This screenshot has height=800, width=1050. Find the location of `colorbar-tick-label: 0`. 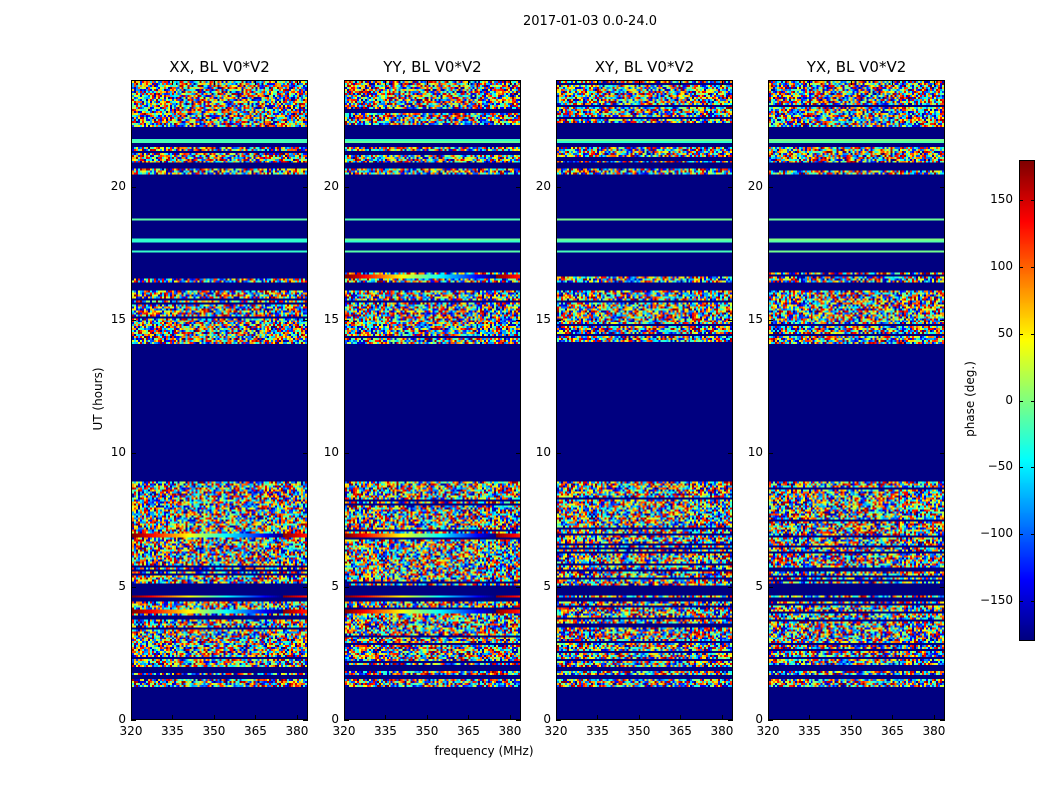

colorbar-tick-label: 0 is located at coordinates (1009, 399).